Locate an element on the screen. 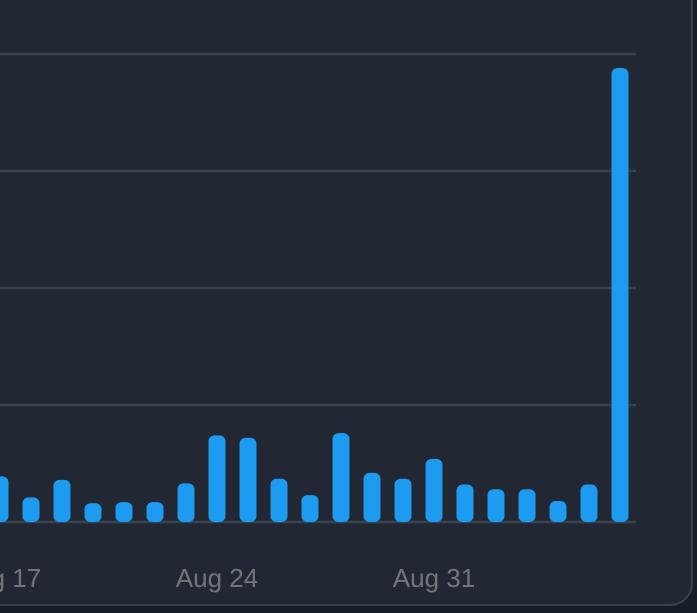 Image resolution: width=697 pixels, height=613 pixels. x-axis: Aug 17 Aug 24 Aug 31 is located at coordinates (237, 578).